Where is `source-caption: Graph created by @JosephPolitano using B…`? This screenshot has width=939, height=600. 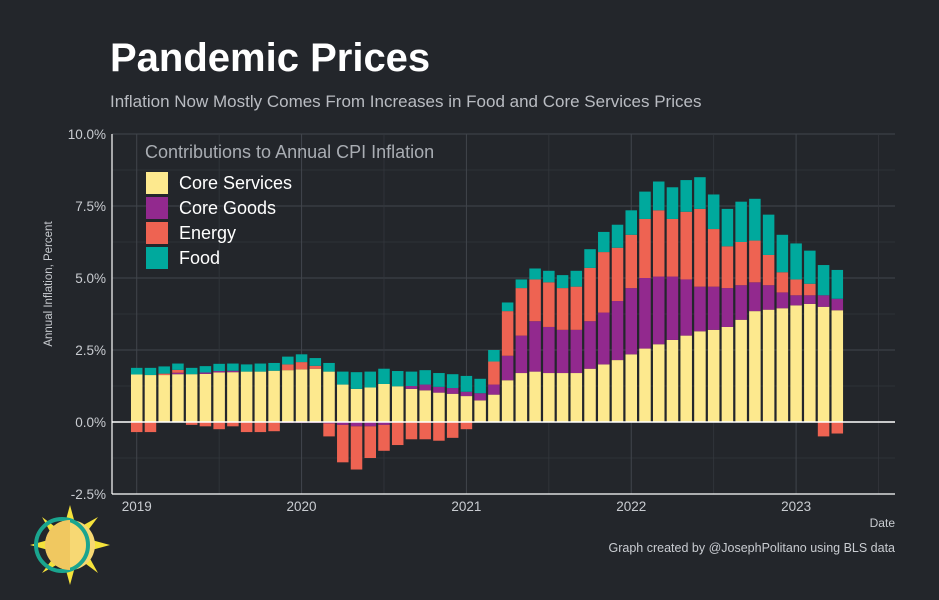
source-caption: Graph created by @JosephPolitano using B… is located at coordinates (751, 548).